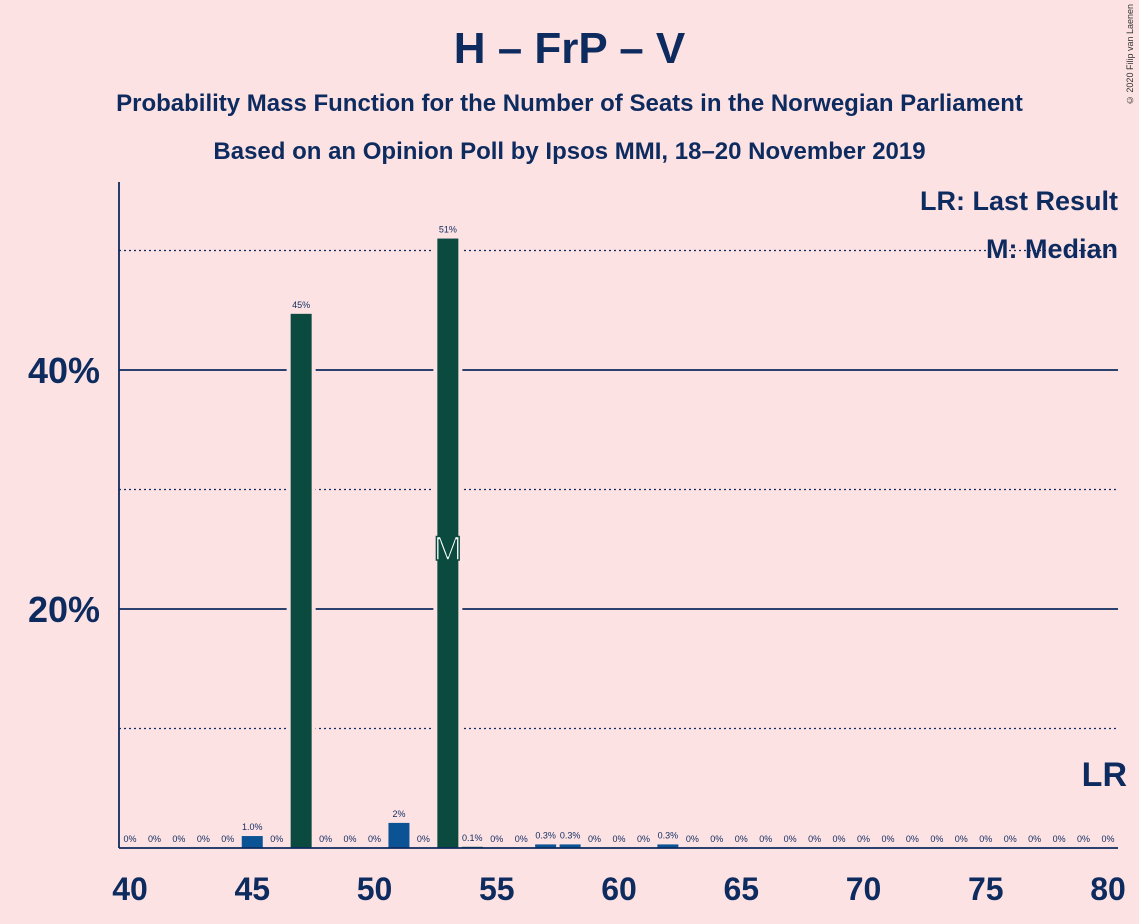 The image size is (1139, 924). Describe the element at coordinates (64, 609) in the screenshot. I see `y-tick-label: 20%` at that location.